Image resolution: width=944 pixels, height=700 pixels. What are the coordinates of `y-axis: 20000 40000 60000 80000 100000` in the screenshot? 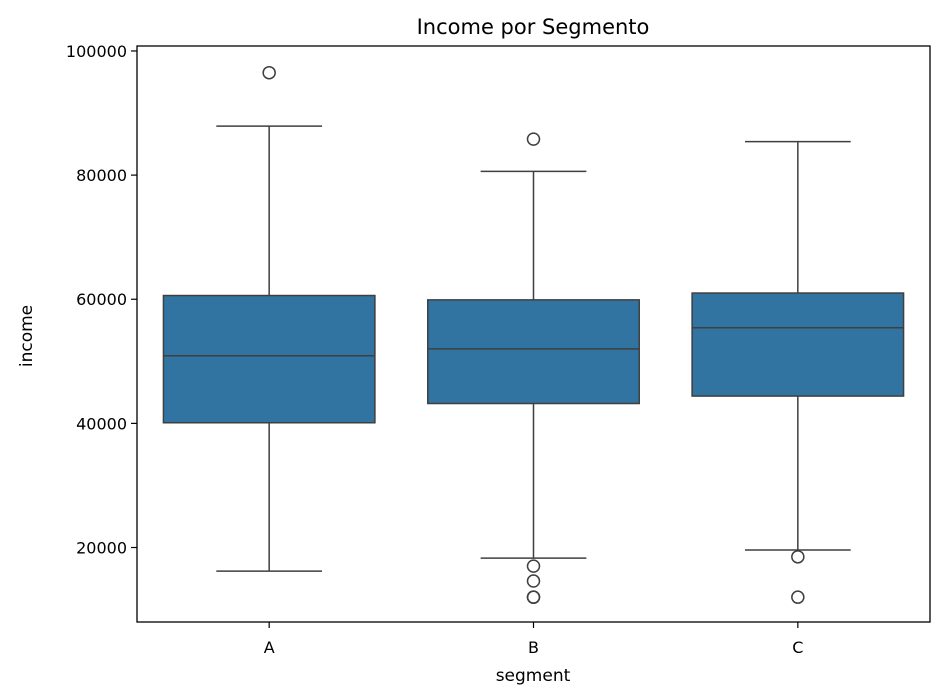 It's located at (101, 300).